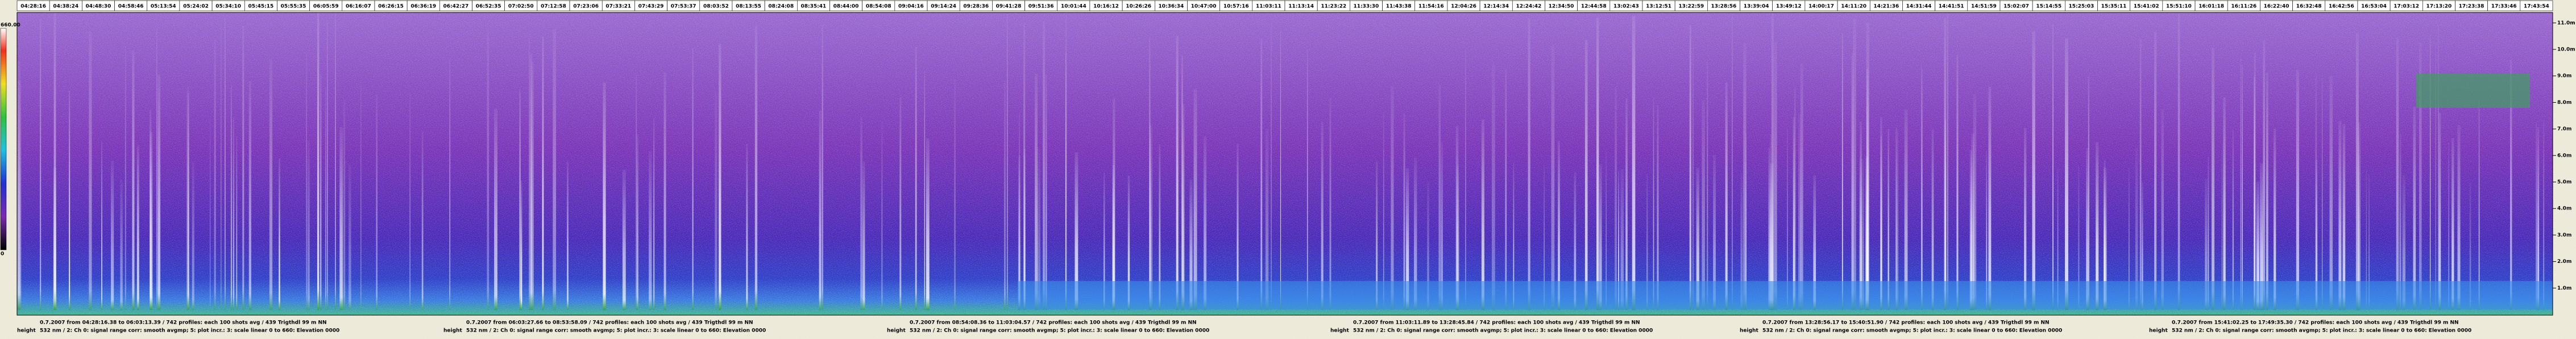 Image resolution: width=2576 pixels, height=339 pixels. I want to click on time-label: 05:24:02, so click(196, 7).